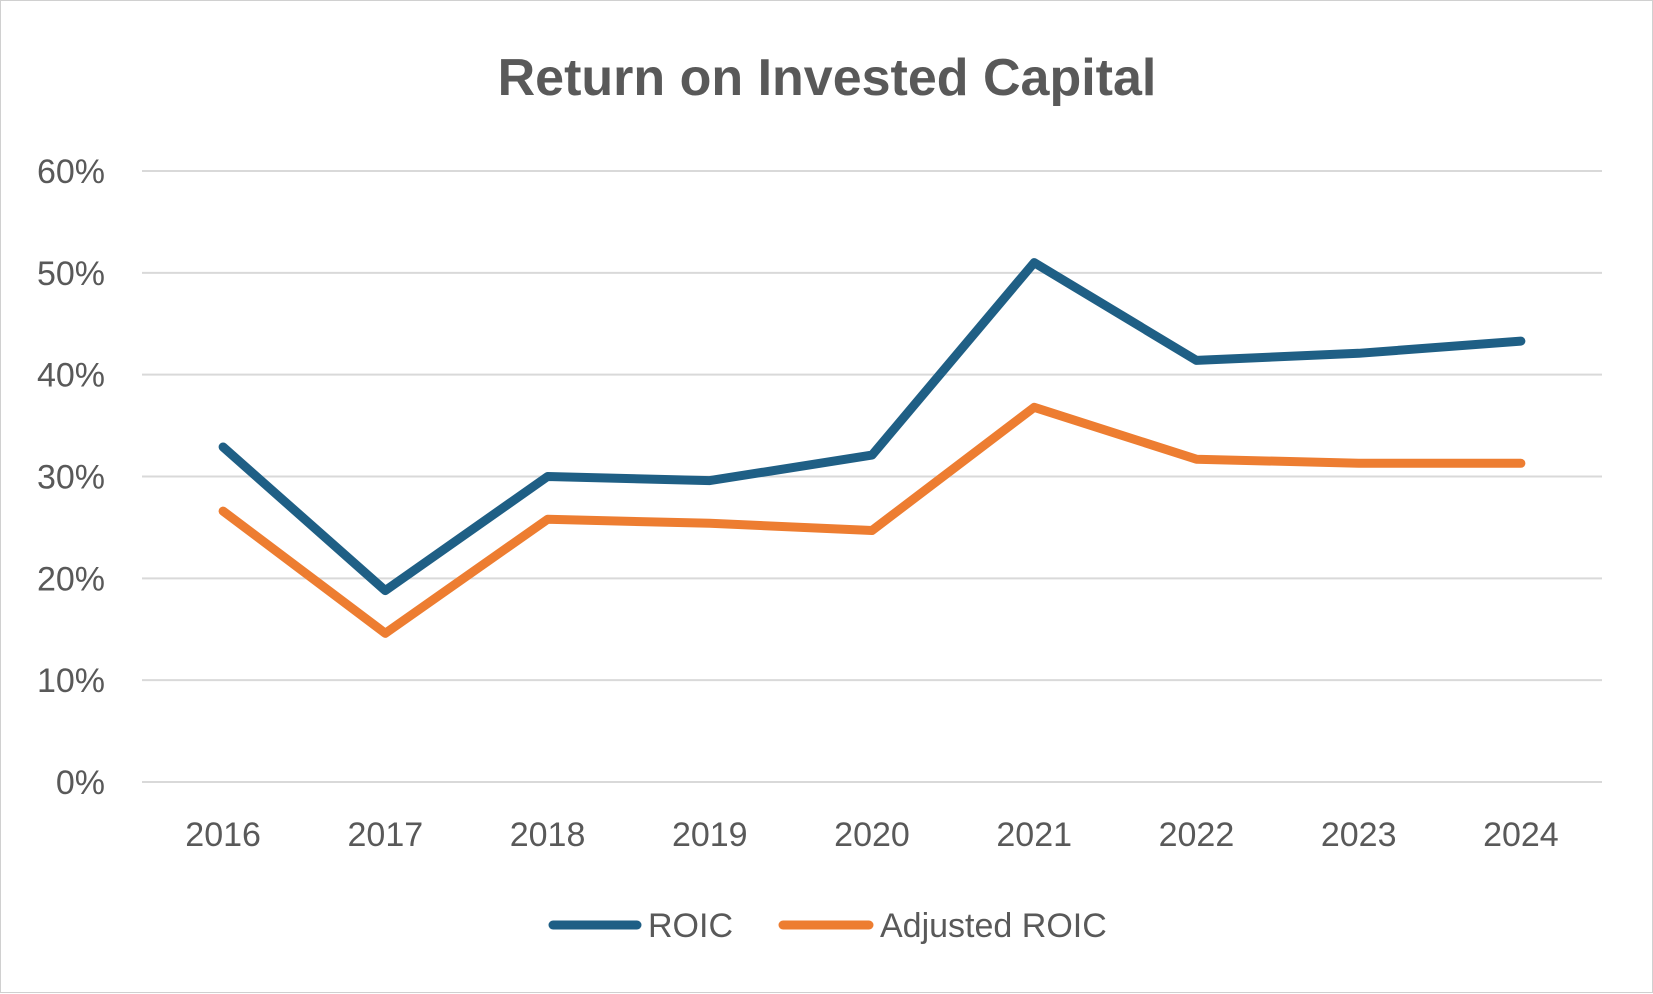 The height and width of the screenshot is (994, 1653). What do you see at coordinates (1359, 835) in the screenshot?
I see `x-tick-label: 2023` at bounding box center [1359, 835].